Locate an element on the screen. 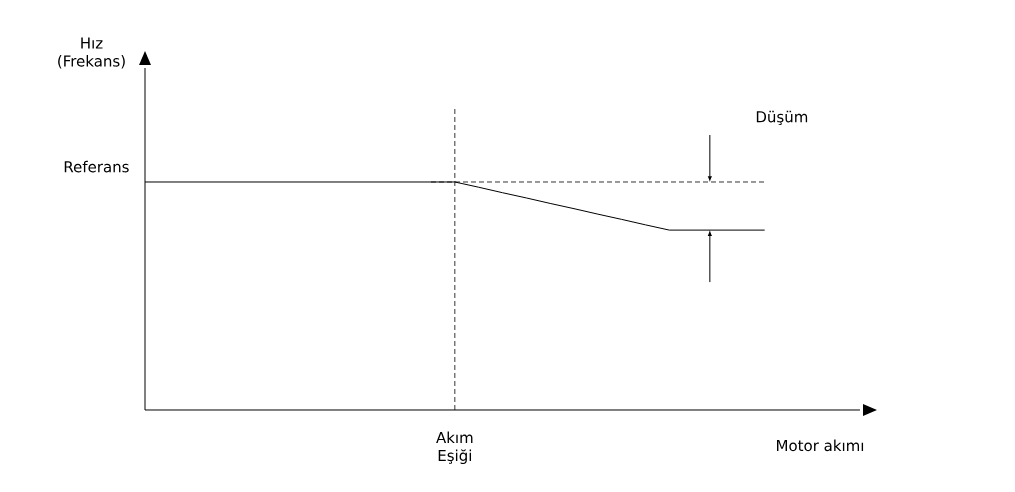  x-axis-title: Motor akımı is located at coordinates (820, 445).